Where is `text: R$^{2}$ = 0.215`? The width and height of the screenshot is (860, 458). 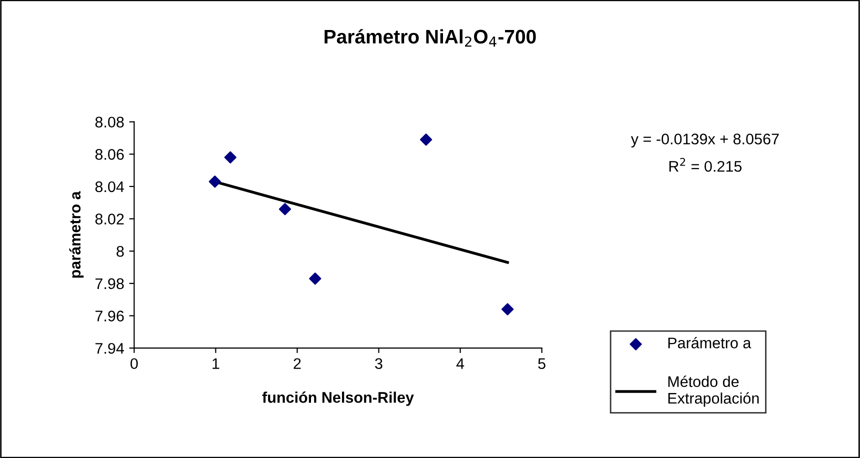
text: R$^{2}$ = 0.215 is located at coordinates (705, 165).